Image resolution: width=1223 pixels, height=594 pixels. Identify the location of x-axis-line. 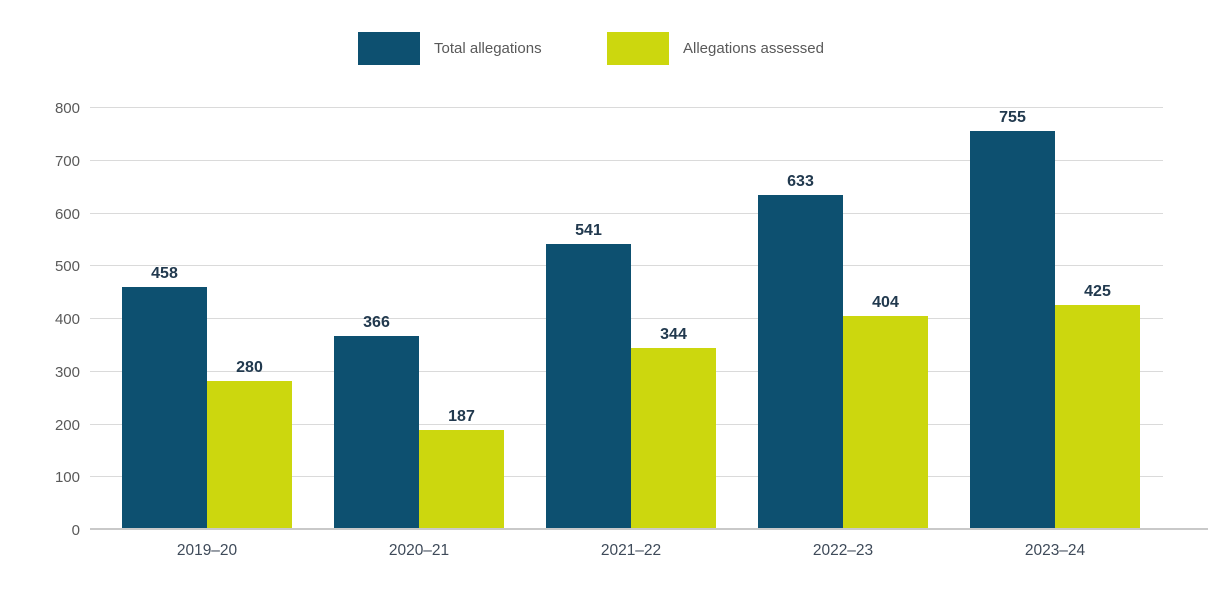
(649, 529).